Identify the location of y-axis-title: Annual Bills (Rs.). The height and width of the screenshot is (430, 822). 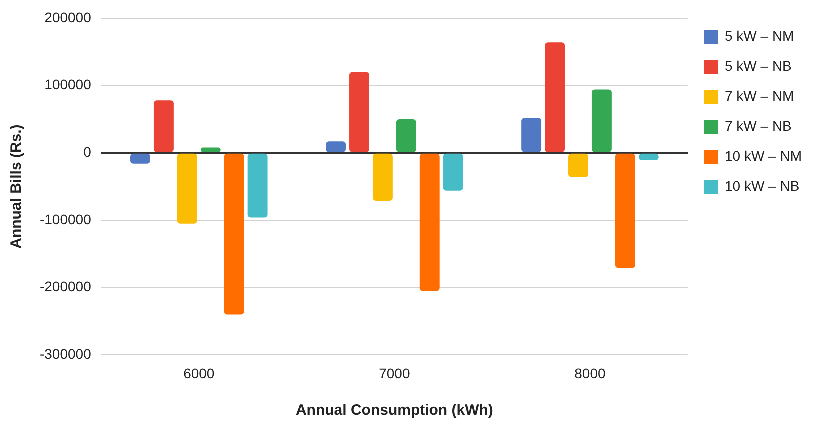
(17, 186).